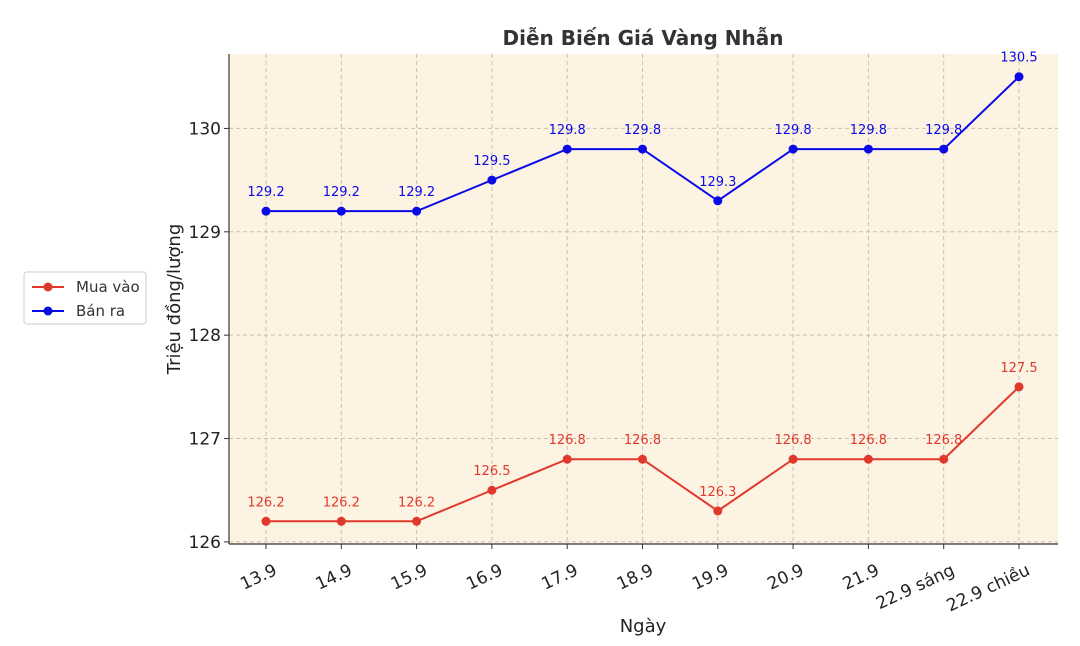 The height and width of the screenshot is (646, 1080). I want to click on legend-label: Mua vào, so click(108, 287).